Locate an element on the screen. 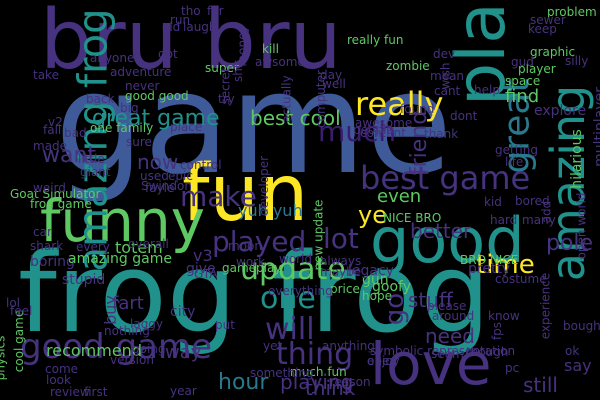 Image resolution: width=600 pixels, height=400 pixels. word-cloud-word: better is located at coordinates (441, 231).